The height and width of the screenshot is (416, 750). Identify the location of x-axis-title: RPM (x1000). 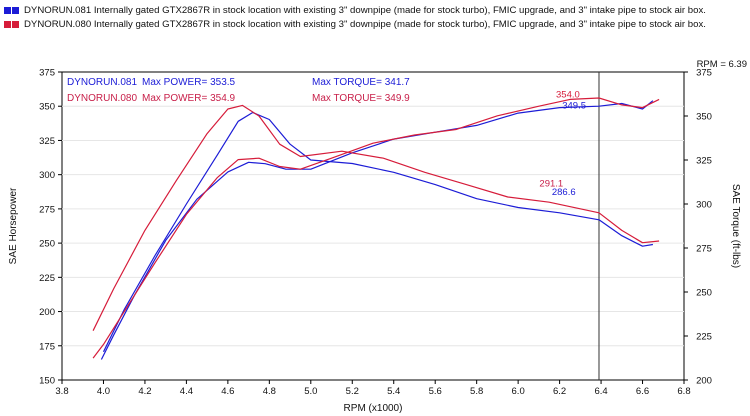
(373, 408).